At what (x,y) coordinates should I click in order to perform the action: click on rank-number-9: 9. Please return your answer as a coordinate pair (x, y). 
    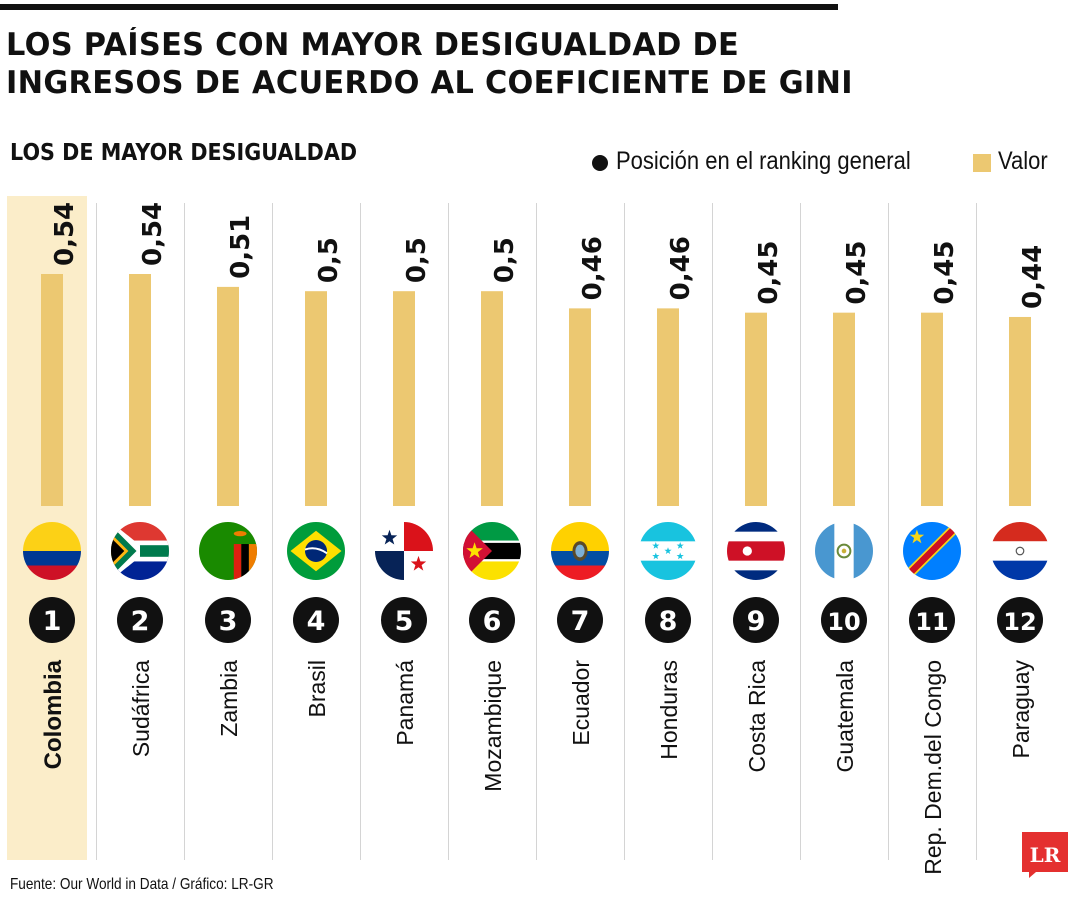
    Looking at the image, I should click on (756, 621).